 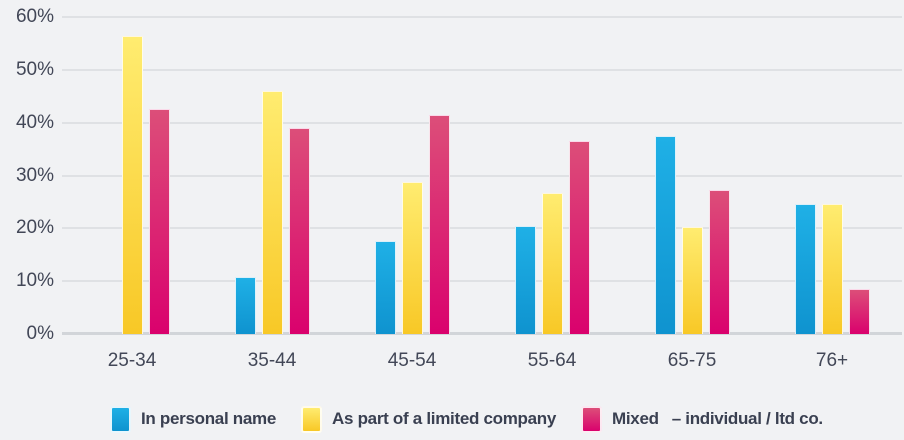 What do you see at coordinates (209, 418) in the screenshot?
I see `legend-label: In personal name` at bounding box center [209, 418].